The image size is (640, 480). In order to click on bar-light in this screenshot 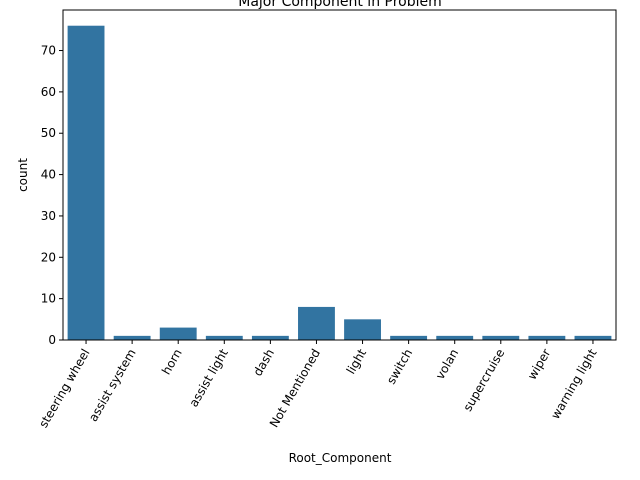, I will do `click(362, 329)`.